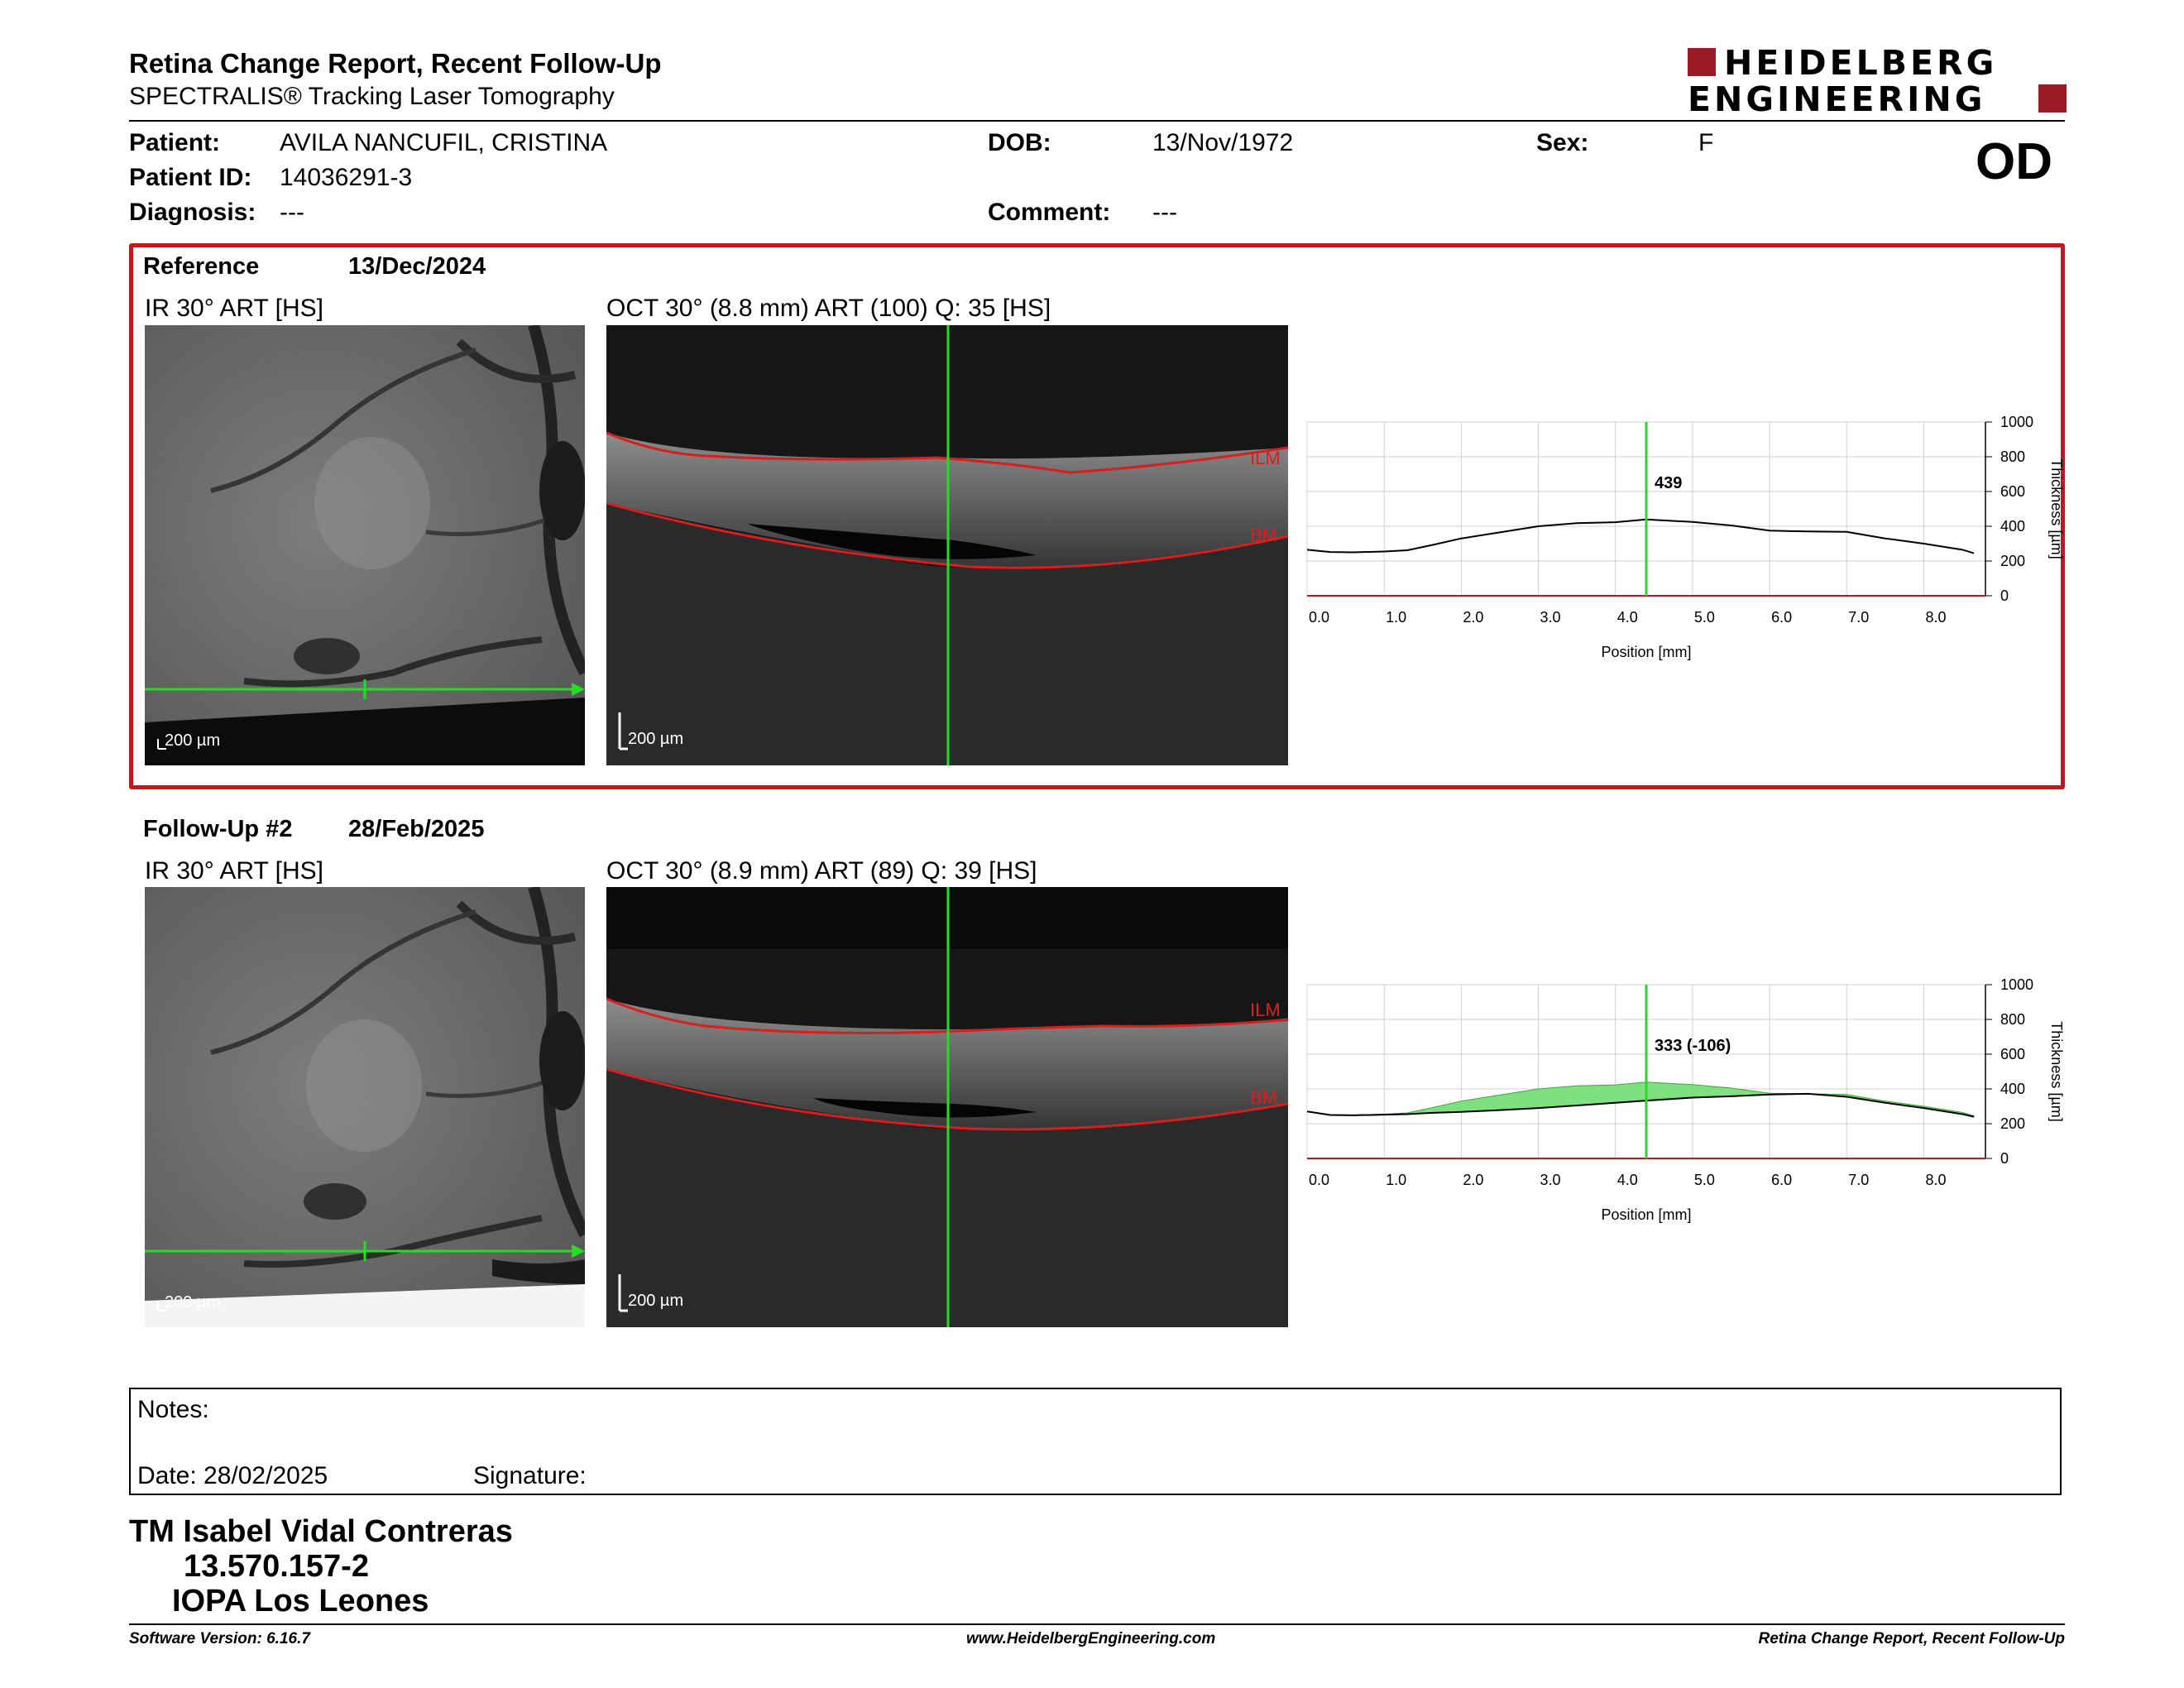 The width and height of the screenshot is (2184, 1688). Describe the element at coordinates (444, 142) in the screenshot. I see `patient-value: AVILA NANCUFIL, CRISTINA` at that location.